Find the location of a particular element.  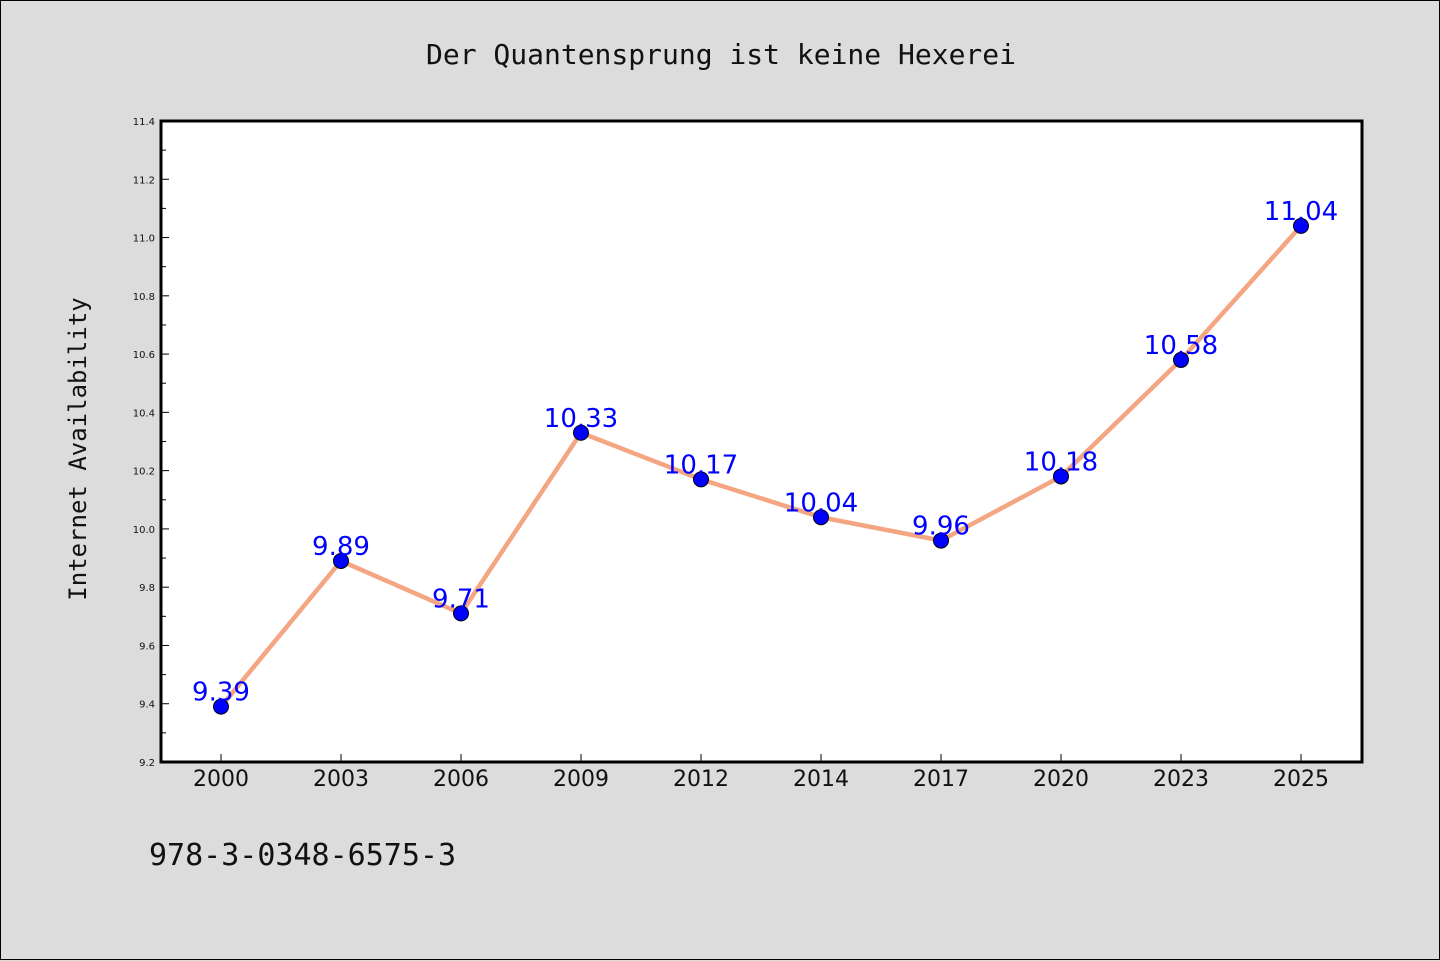

data-label: 10.04 is located at coordinates (821, 503).